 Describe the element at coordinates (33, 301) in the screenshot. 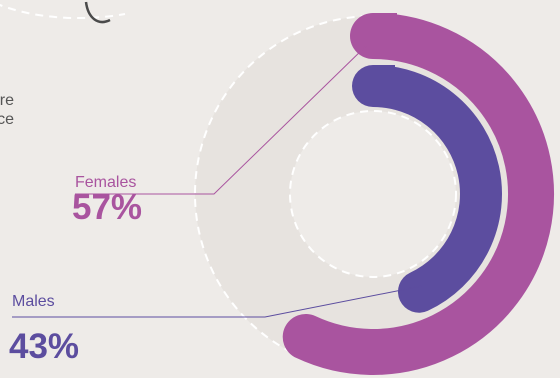

I see `series-label-males: Males` at that location.